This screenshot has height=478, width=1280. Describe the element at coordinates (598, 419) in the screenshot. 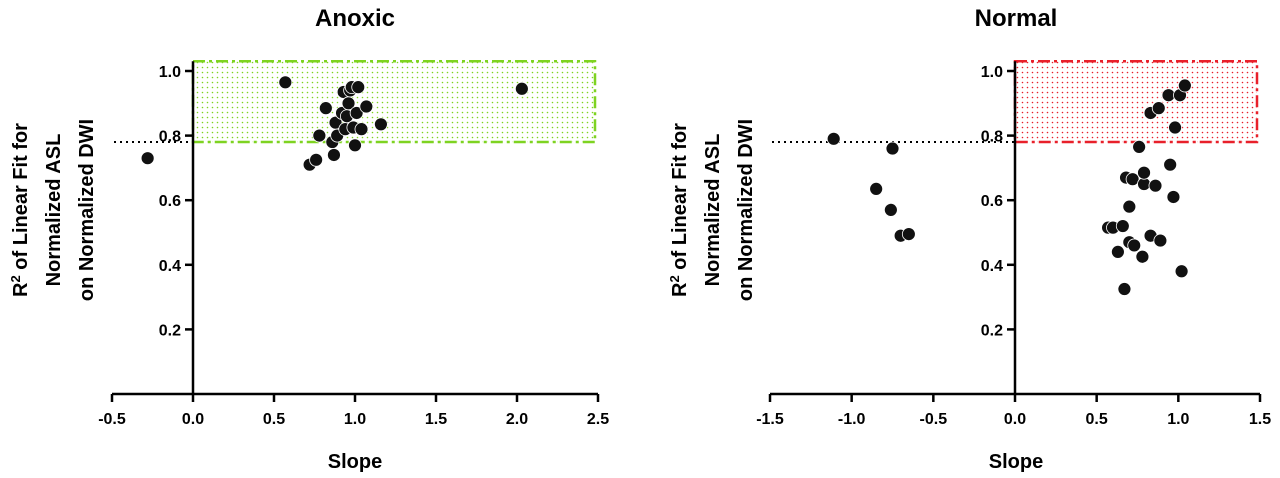

I see `x-tick-label: 2.5` at that location.